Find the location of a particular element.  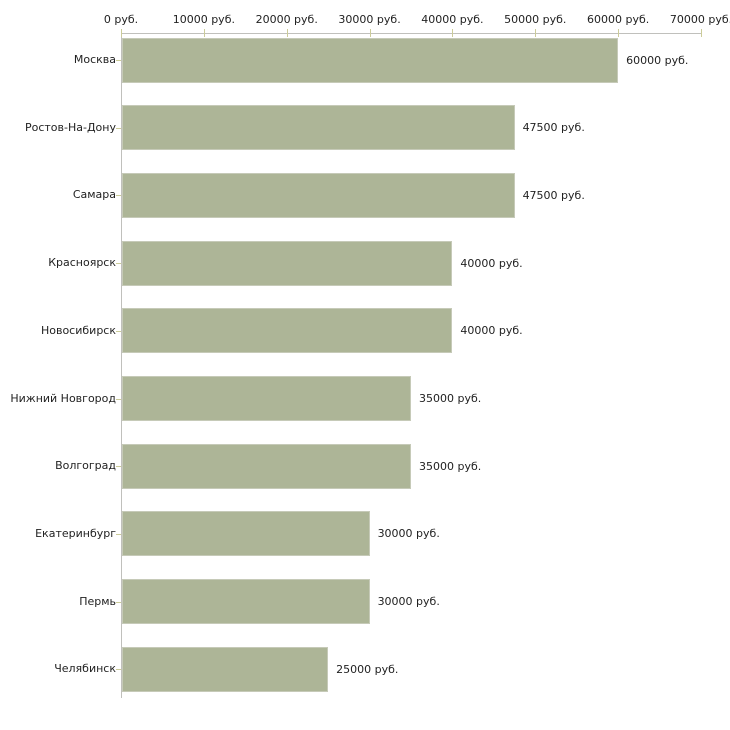

category-label: Пермь is located at coordinates (97, 601).